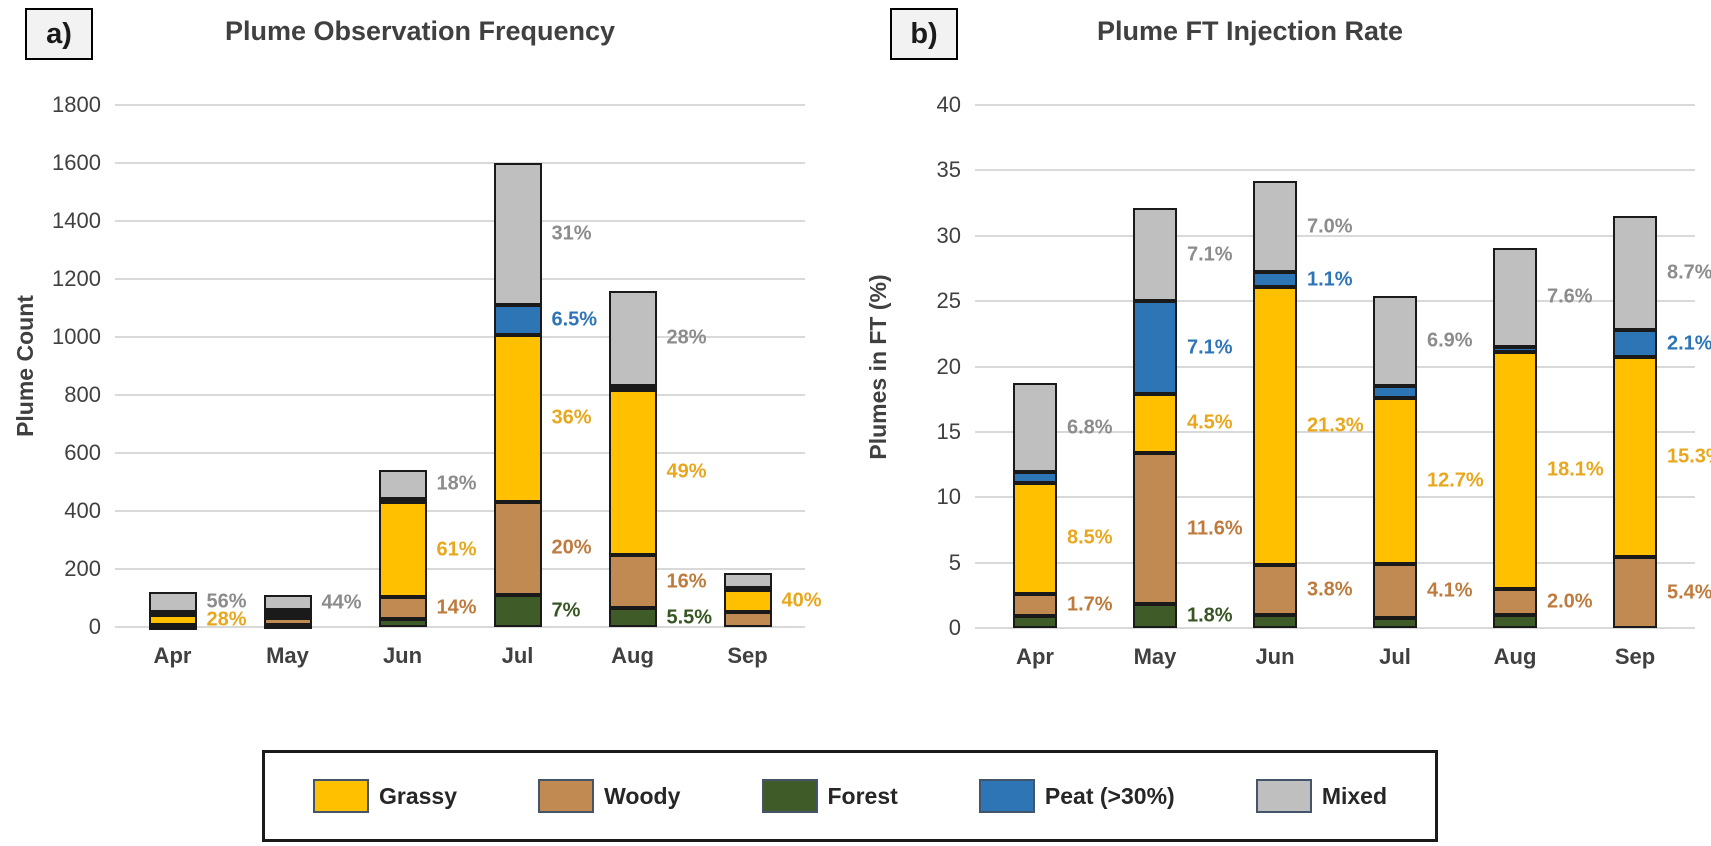  I want to click on segment-label: 56%, so click(226, 601).